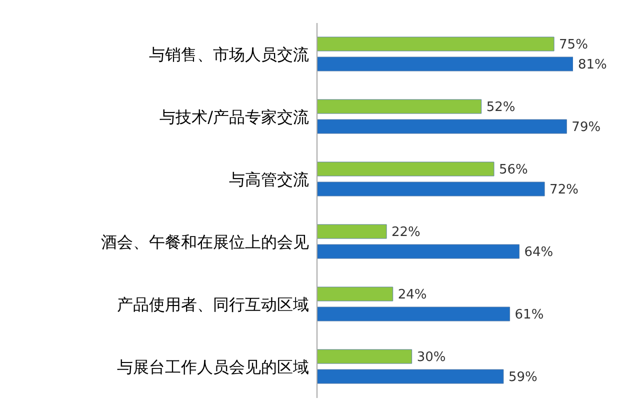  I want to click on data-label: 61%, so click(529, 315).